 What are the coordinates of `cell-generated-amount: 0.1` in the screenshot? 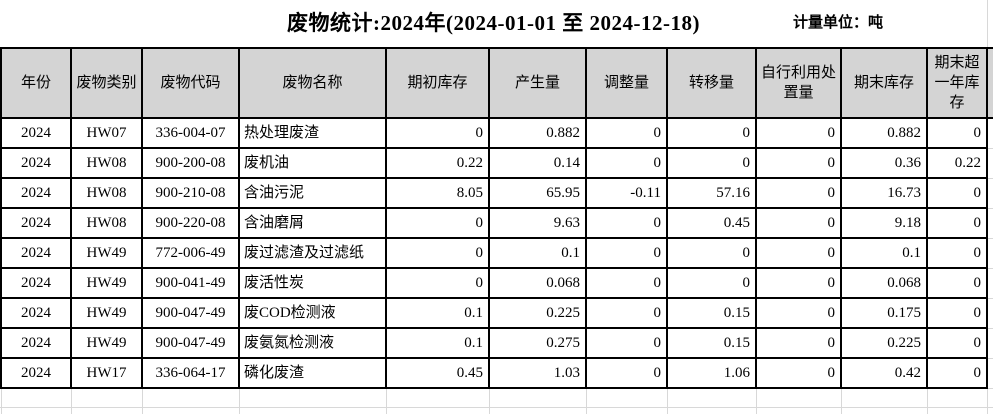 It's located at (538, 254).